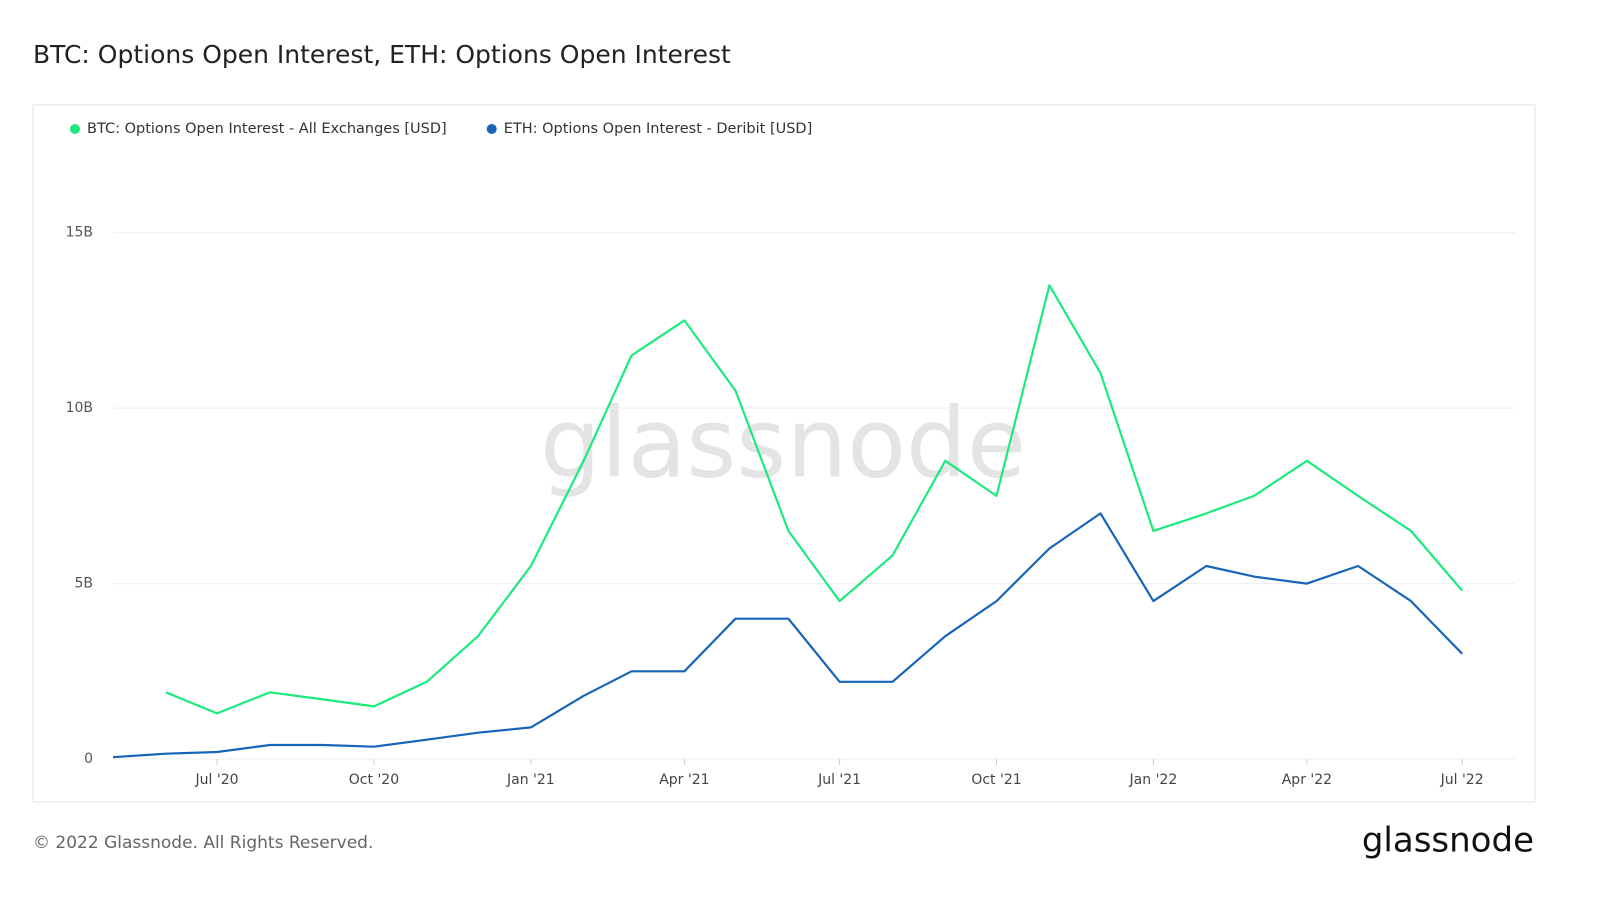 This screenshot has height=904, width=1600. I want to click on y-tick-label: 5B, so click(83, 584).